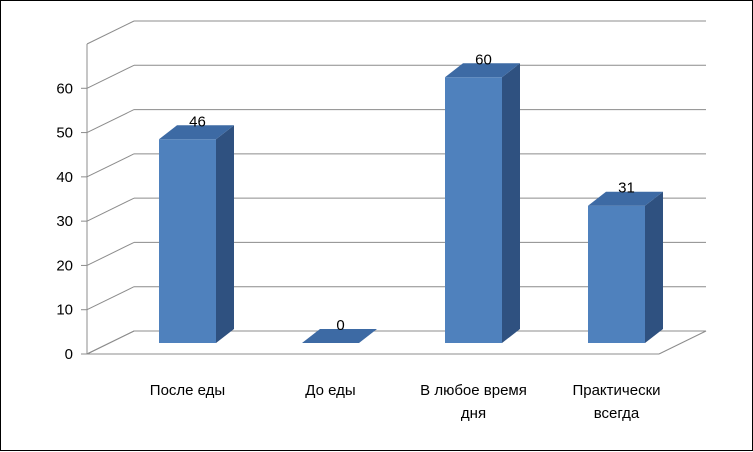 The width and height of the screenshot is (753, 452). I want to click on data-label: 31, so click(626, 188).